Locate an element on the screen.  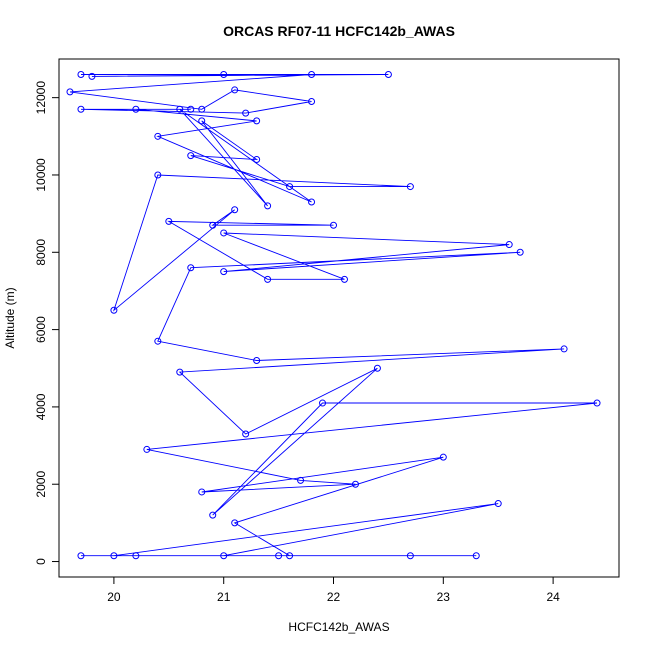
x-tick-label: 23 is located at coordinates (444, 597).